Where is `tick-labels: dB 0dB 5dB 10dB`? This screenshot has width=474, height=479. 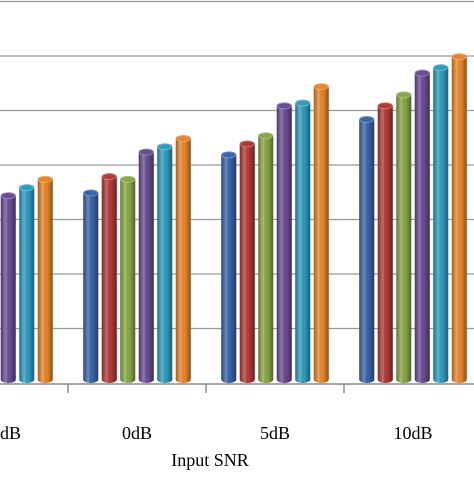
tick-labels: dB 0dB 5dB 10dB is located at coordinates (216, 433).